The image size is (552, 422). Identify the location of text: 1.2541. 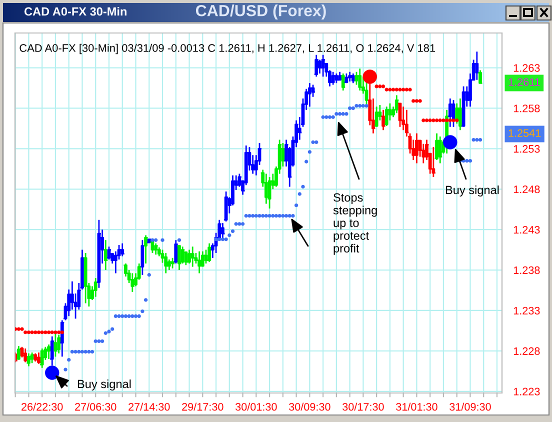
(524, 133).